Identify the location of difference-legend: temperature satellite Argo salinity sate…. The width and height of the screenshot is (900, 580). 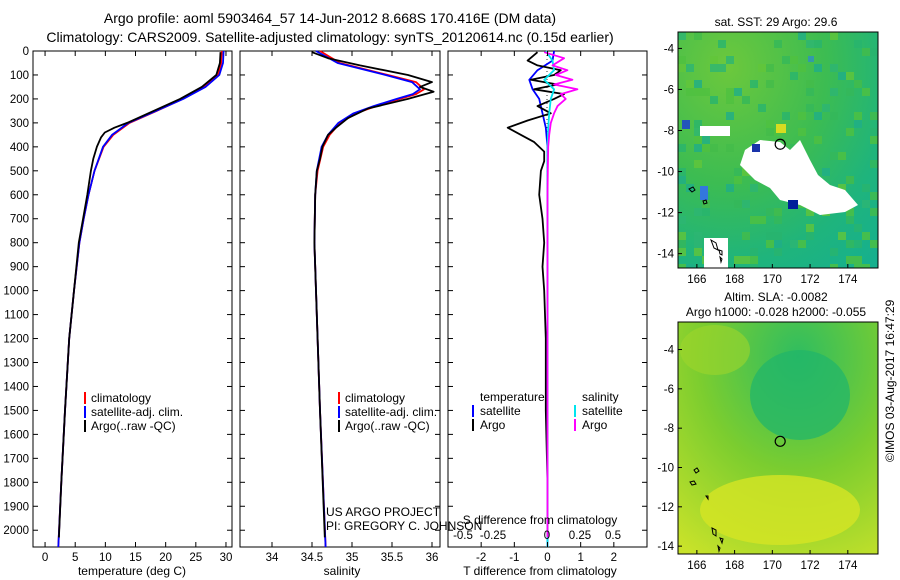
(547, 411).